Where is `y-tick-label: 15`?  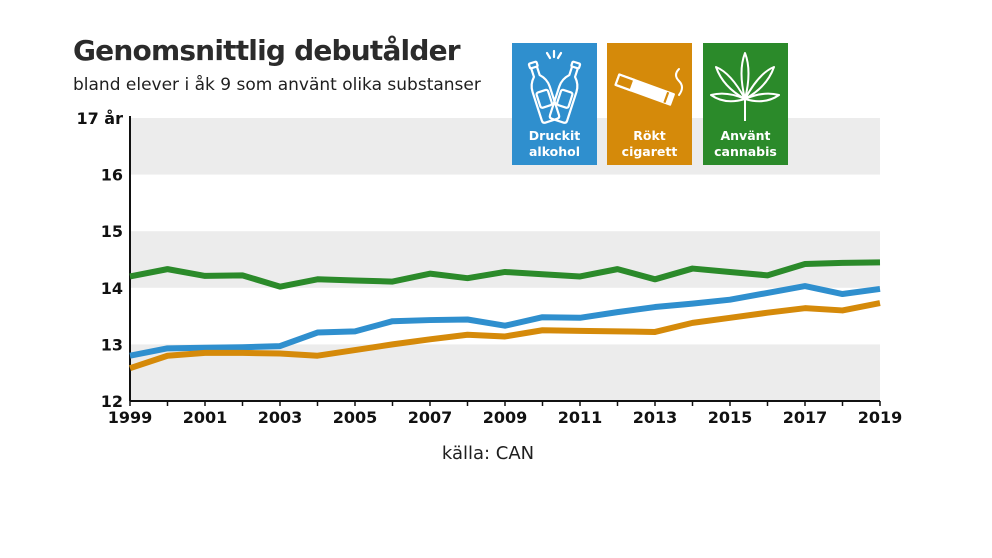
y-tick-label: 15 is located at coordinates (112, 231).